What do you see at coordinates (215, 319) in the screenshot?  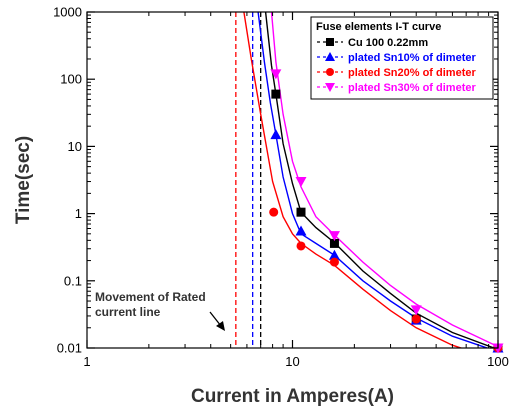 I see `annotation-arrow` at bounding box center [215, 319].